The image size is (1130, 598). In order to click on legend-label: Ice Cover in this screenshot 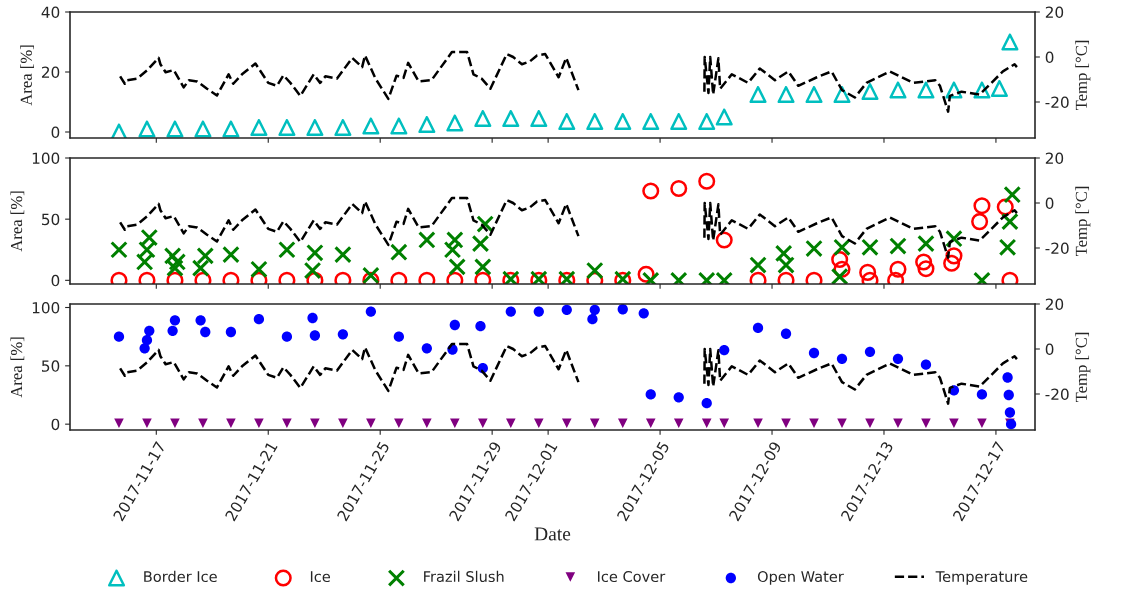, I will do `click(632, 577)`.